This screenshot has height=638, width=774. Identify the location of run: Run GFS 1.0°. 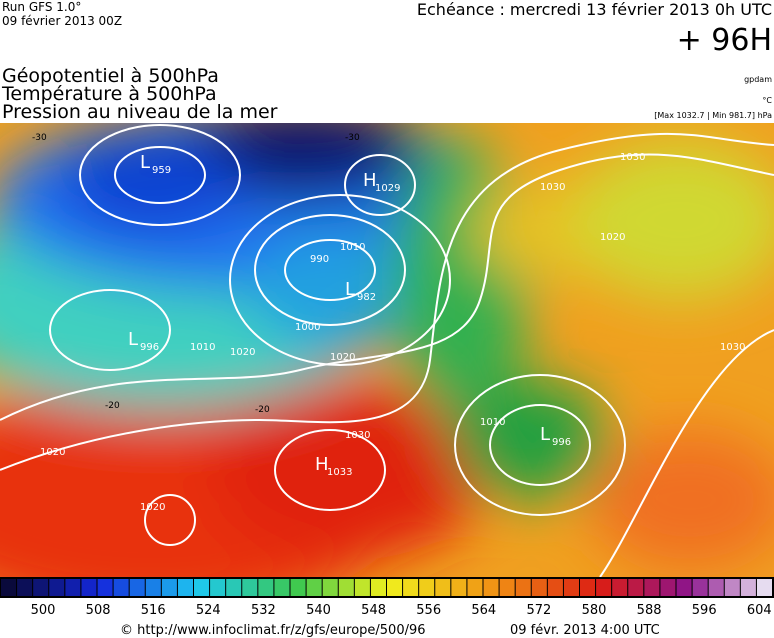
(41, 7).